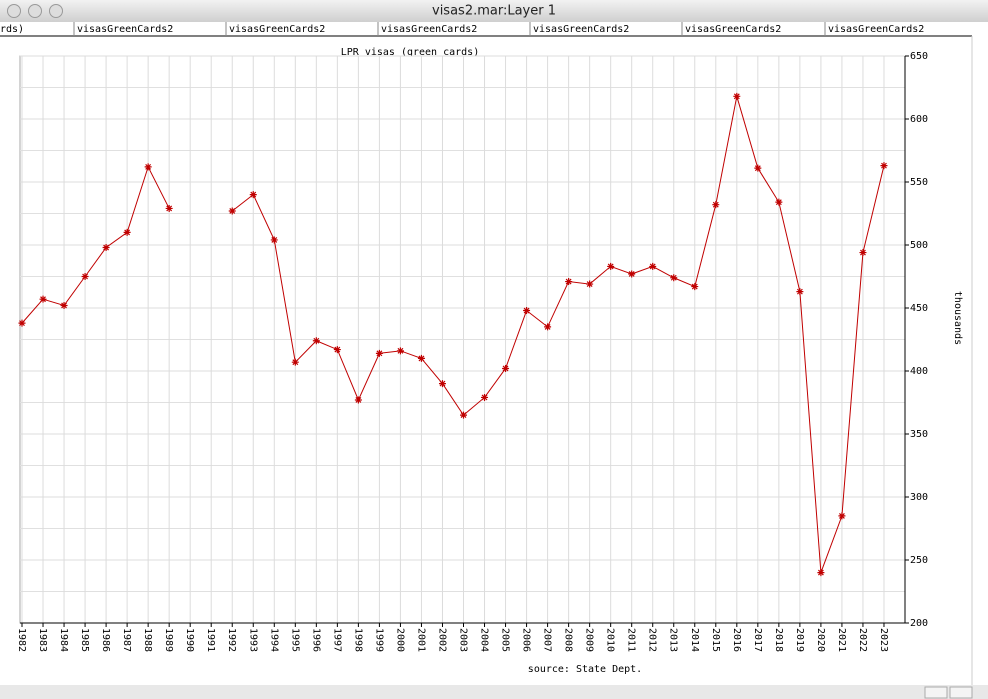 Image resolution: width=988 pixels, height=699 pixels. Describe the element at coordinates (21, 640) in the screenshot. I see `x-tick-label: 1982` at that location.